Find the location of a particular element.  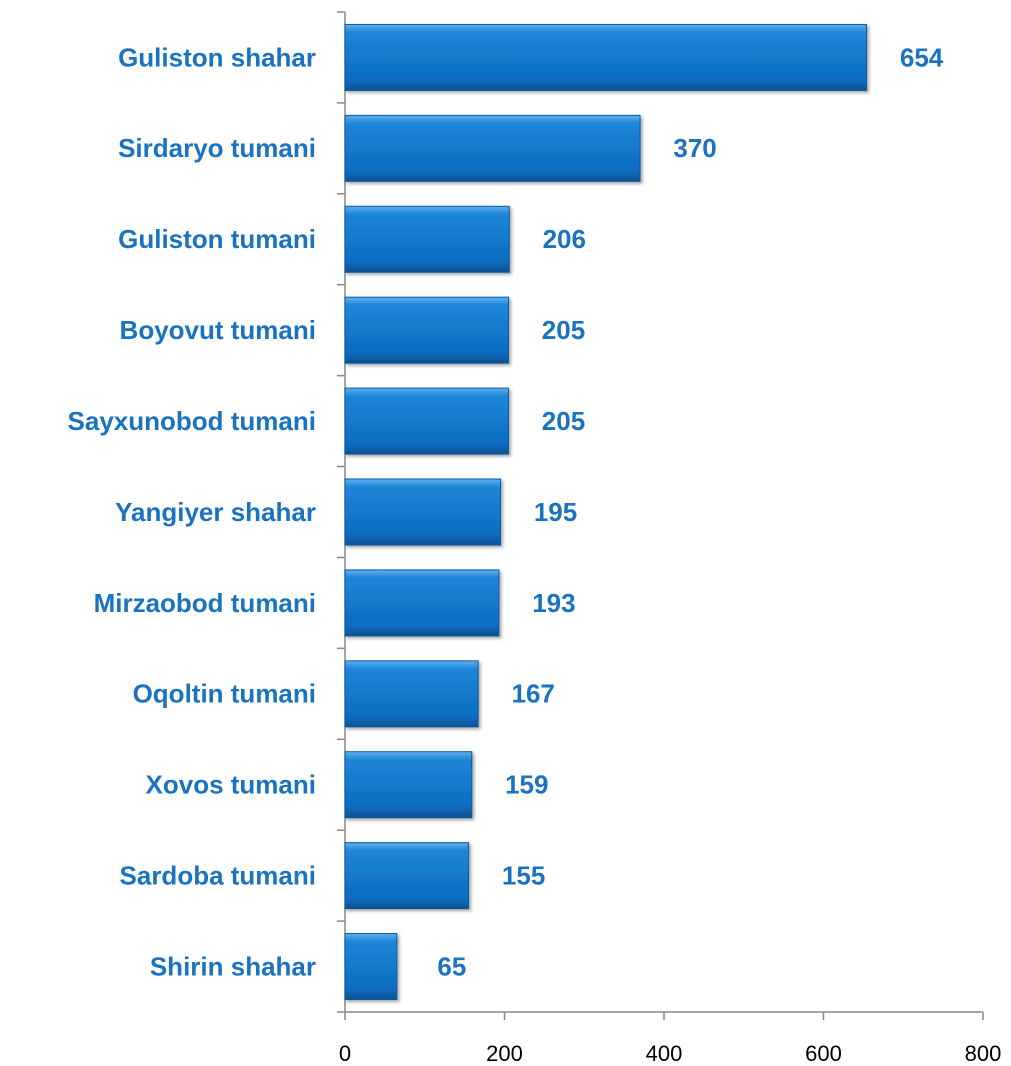

x-tick-label: 0 is located at coordinates (345, 1053).